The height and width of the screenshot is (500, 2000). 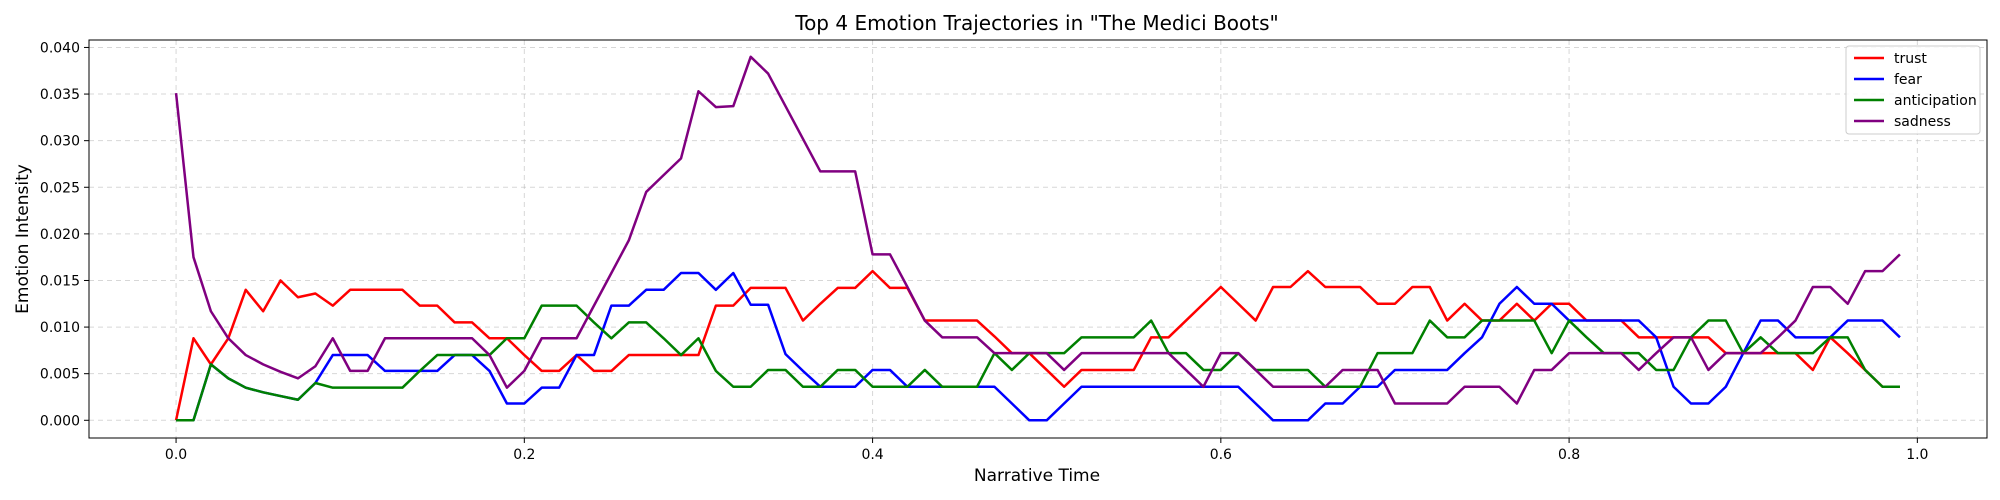 I want to click on y-tick-label: 0.000, so click(x=60, y=421).